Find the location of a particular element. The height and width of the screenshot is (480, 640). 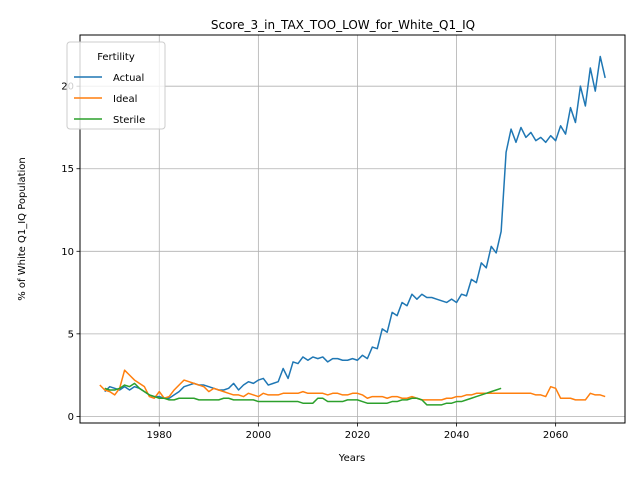

x-axis-label: Years is located at coordinates (351, 458).